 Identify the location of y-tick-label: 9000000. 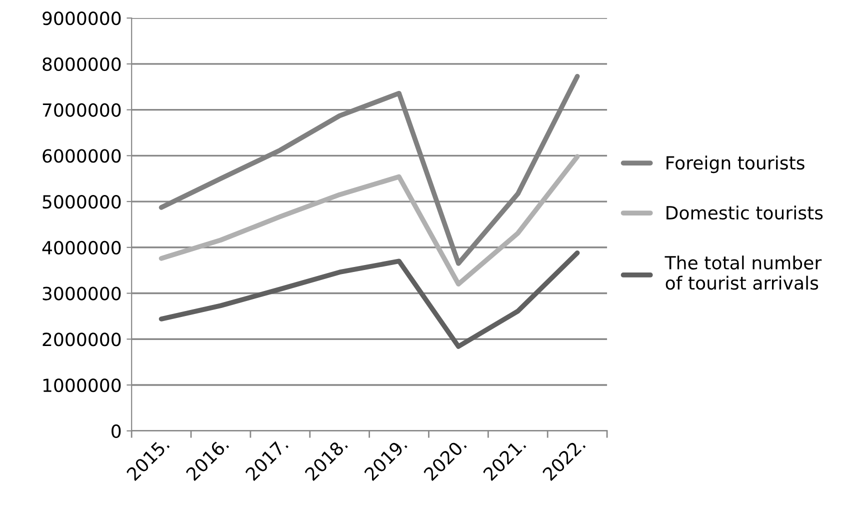
(81, 19).